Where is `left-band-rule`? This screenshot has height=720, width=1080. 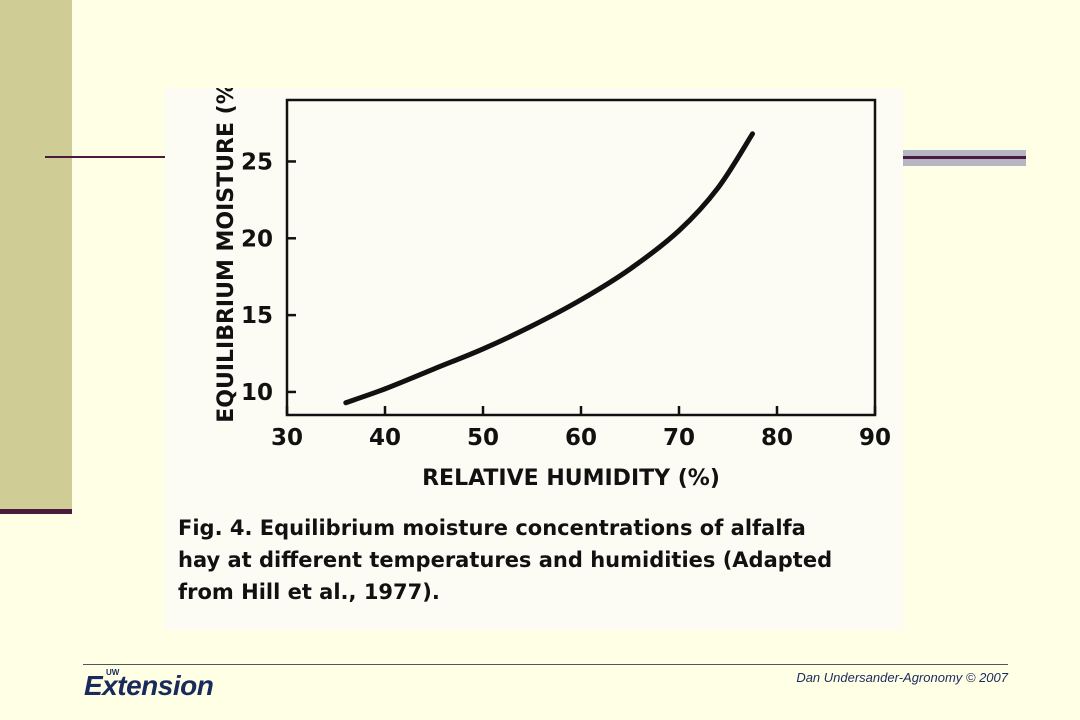
left-band-rule is located at coordinates (36, 511).